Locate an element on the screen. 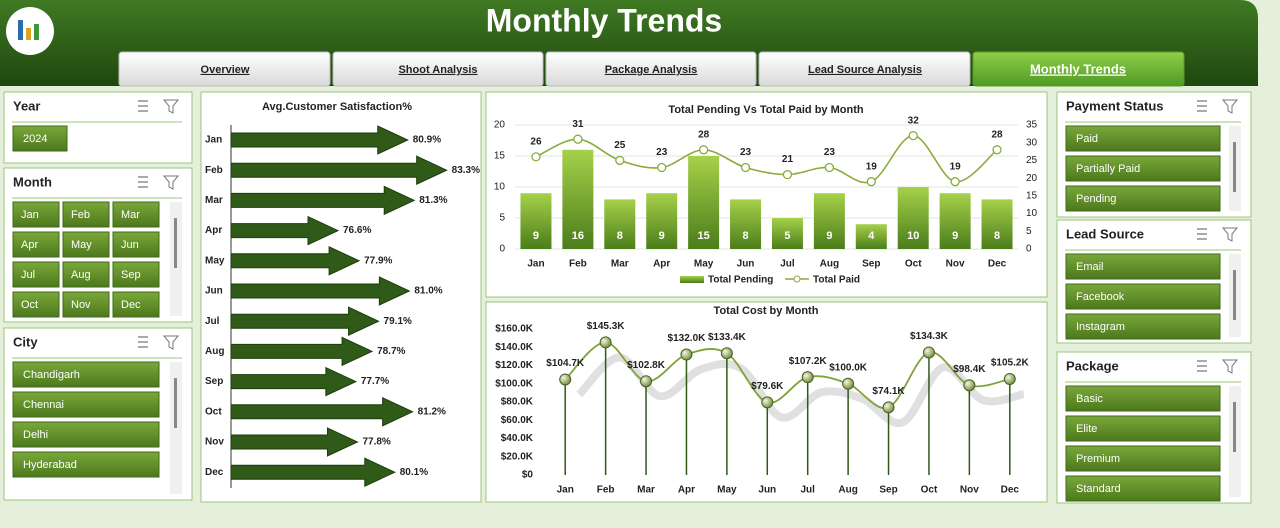 This screenshot has width=1280, height=528. tab: Package Analysis is located at coordinates (651, 69).